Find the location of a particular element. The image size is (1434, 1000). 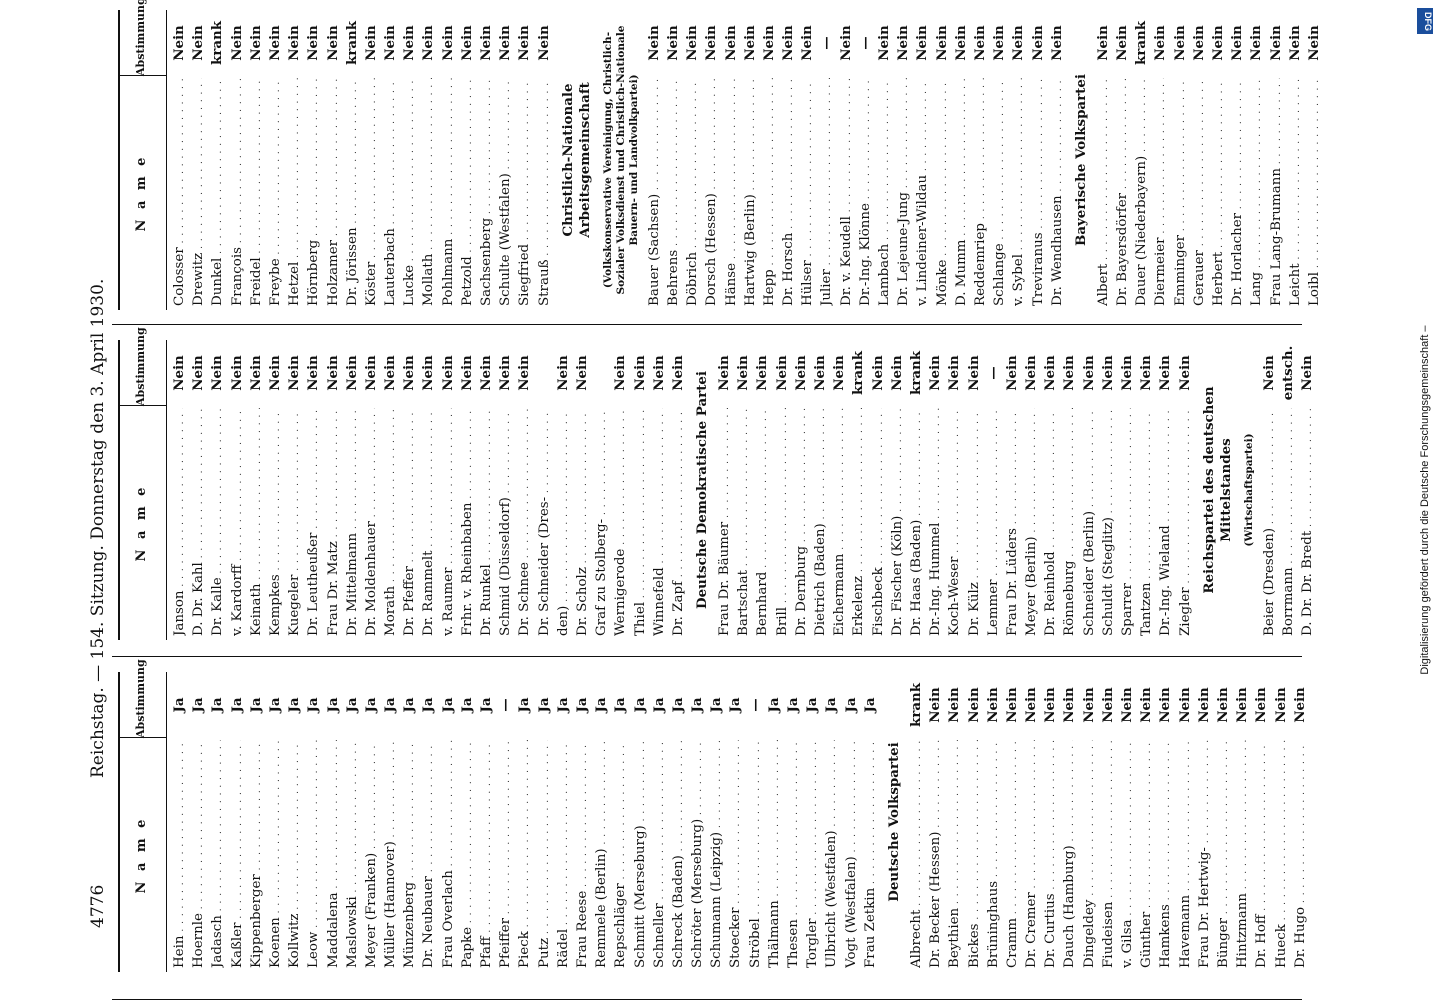

member-name: Hintzmann is located at coordinates (1243, 854).